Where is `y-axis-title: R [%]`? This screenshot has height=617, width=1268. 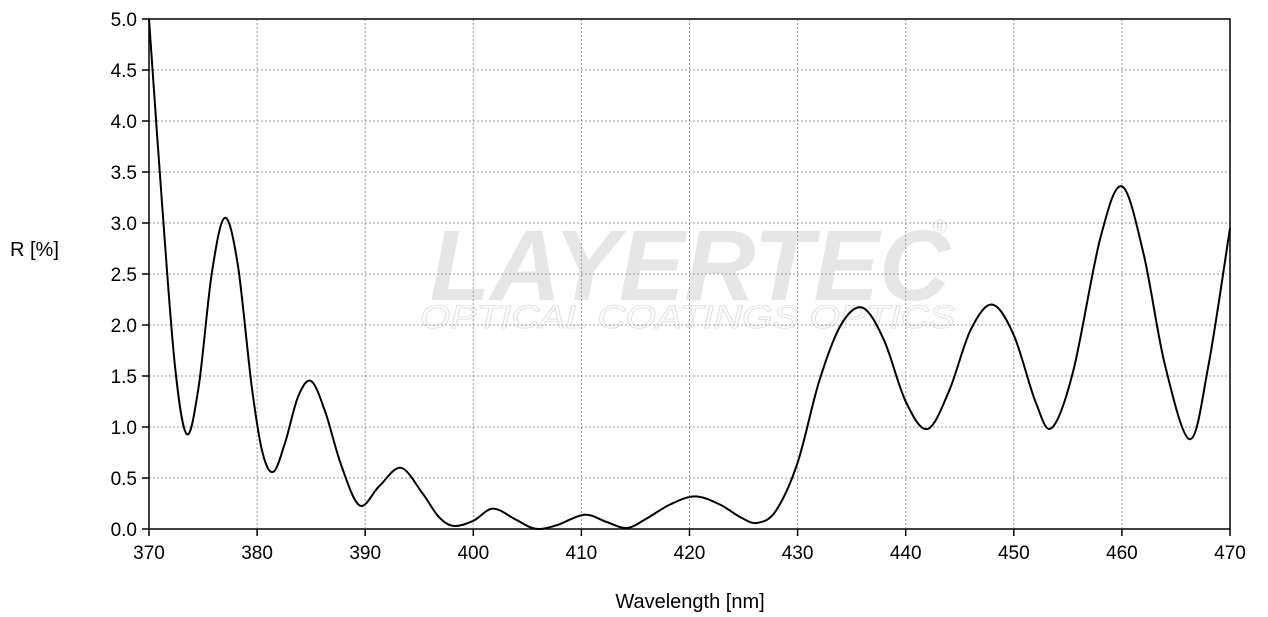 y-axis-title: R [%] is located at coordinates (34, 250).